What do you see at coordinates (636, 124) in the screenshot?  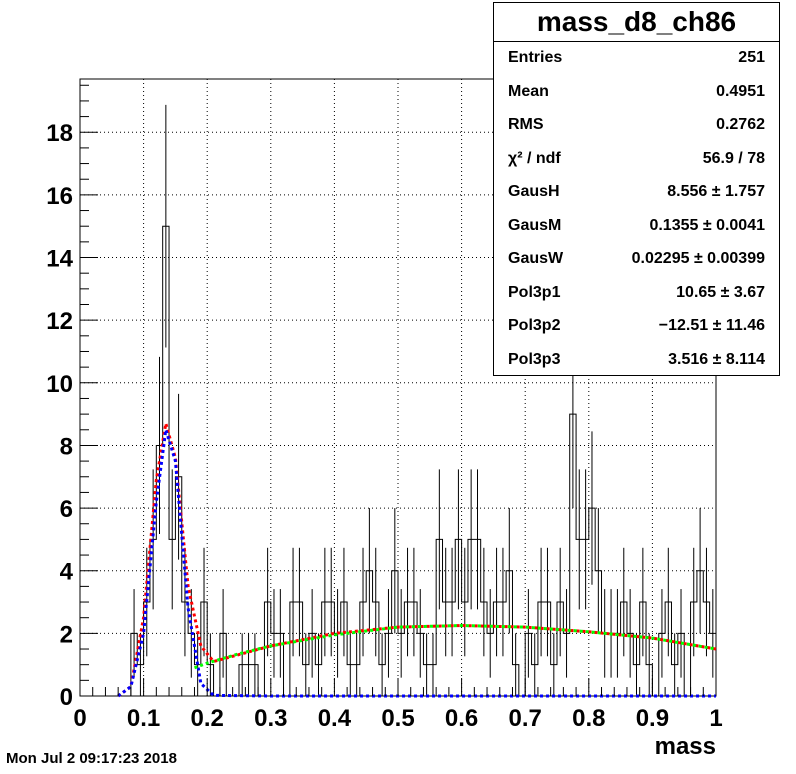 I see `stat-row: RMS 0.2762` at bounding box center [636, 124].